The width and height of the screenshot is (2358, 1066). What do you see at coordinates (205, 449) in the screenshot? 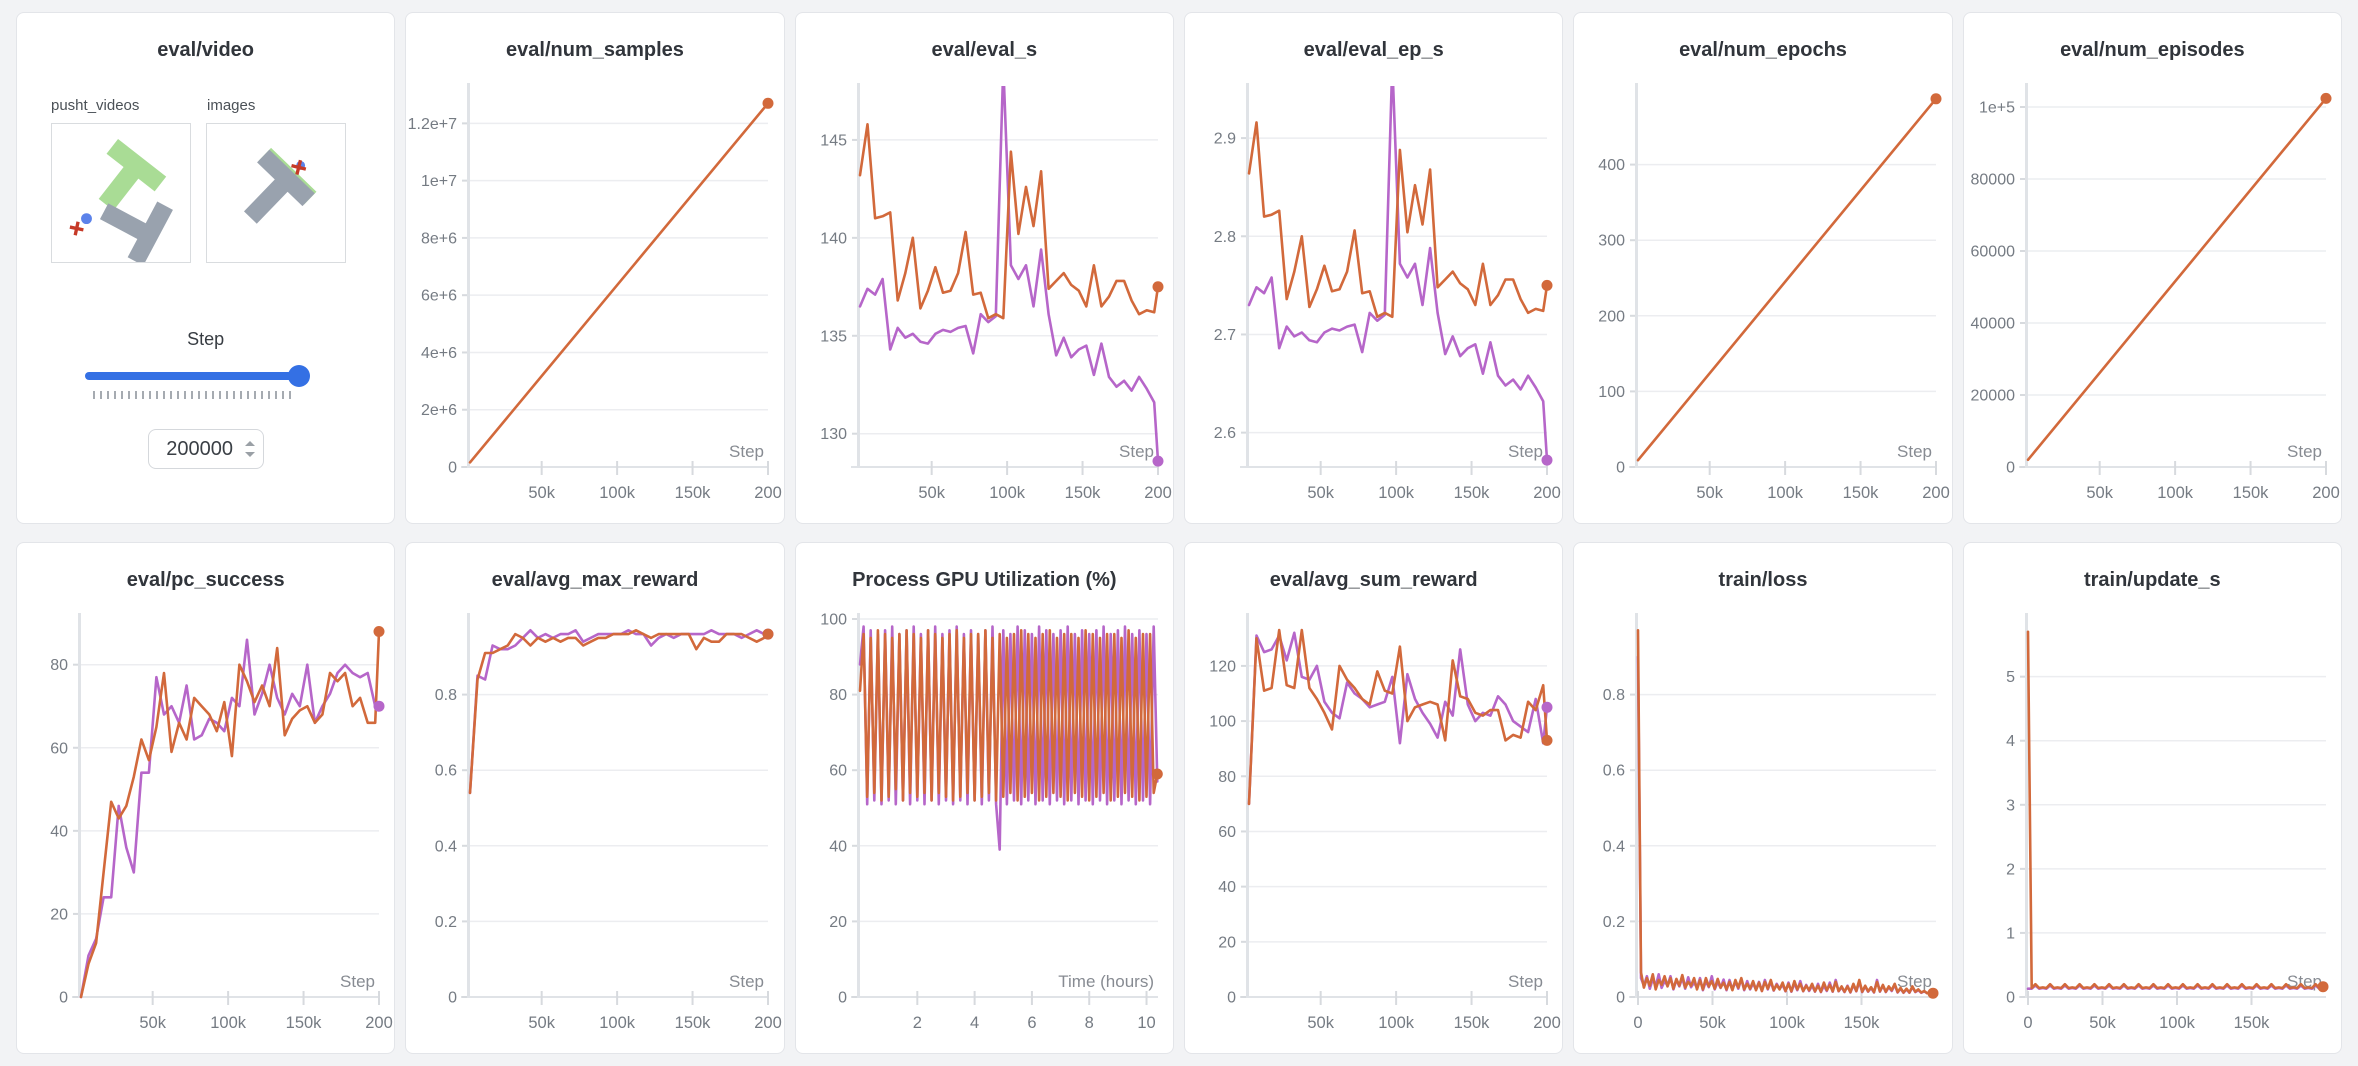
I see `step-value-input` at bounding box center [205, 449].